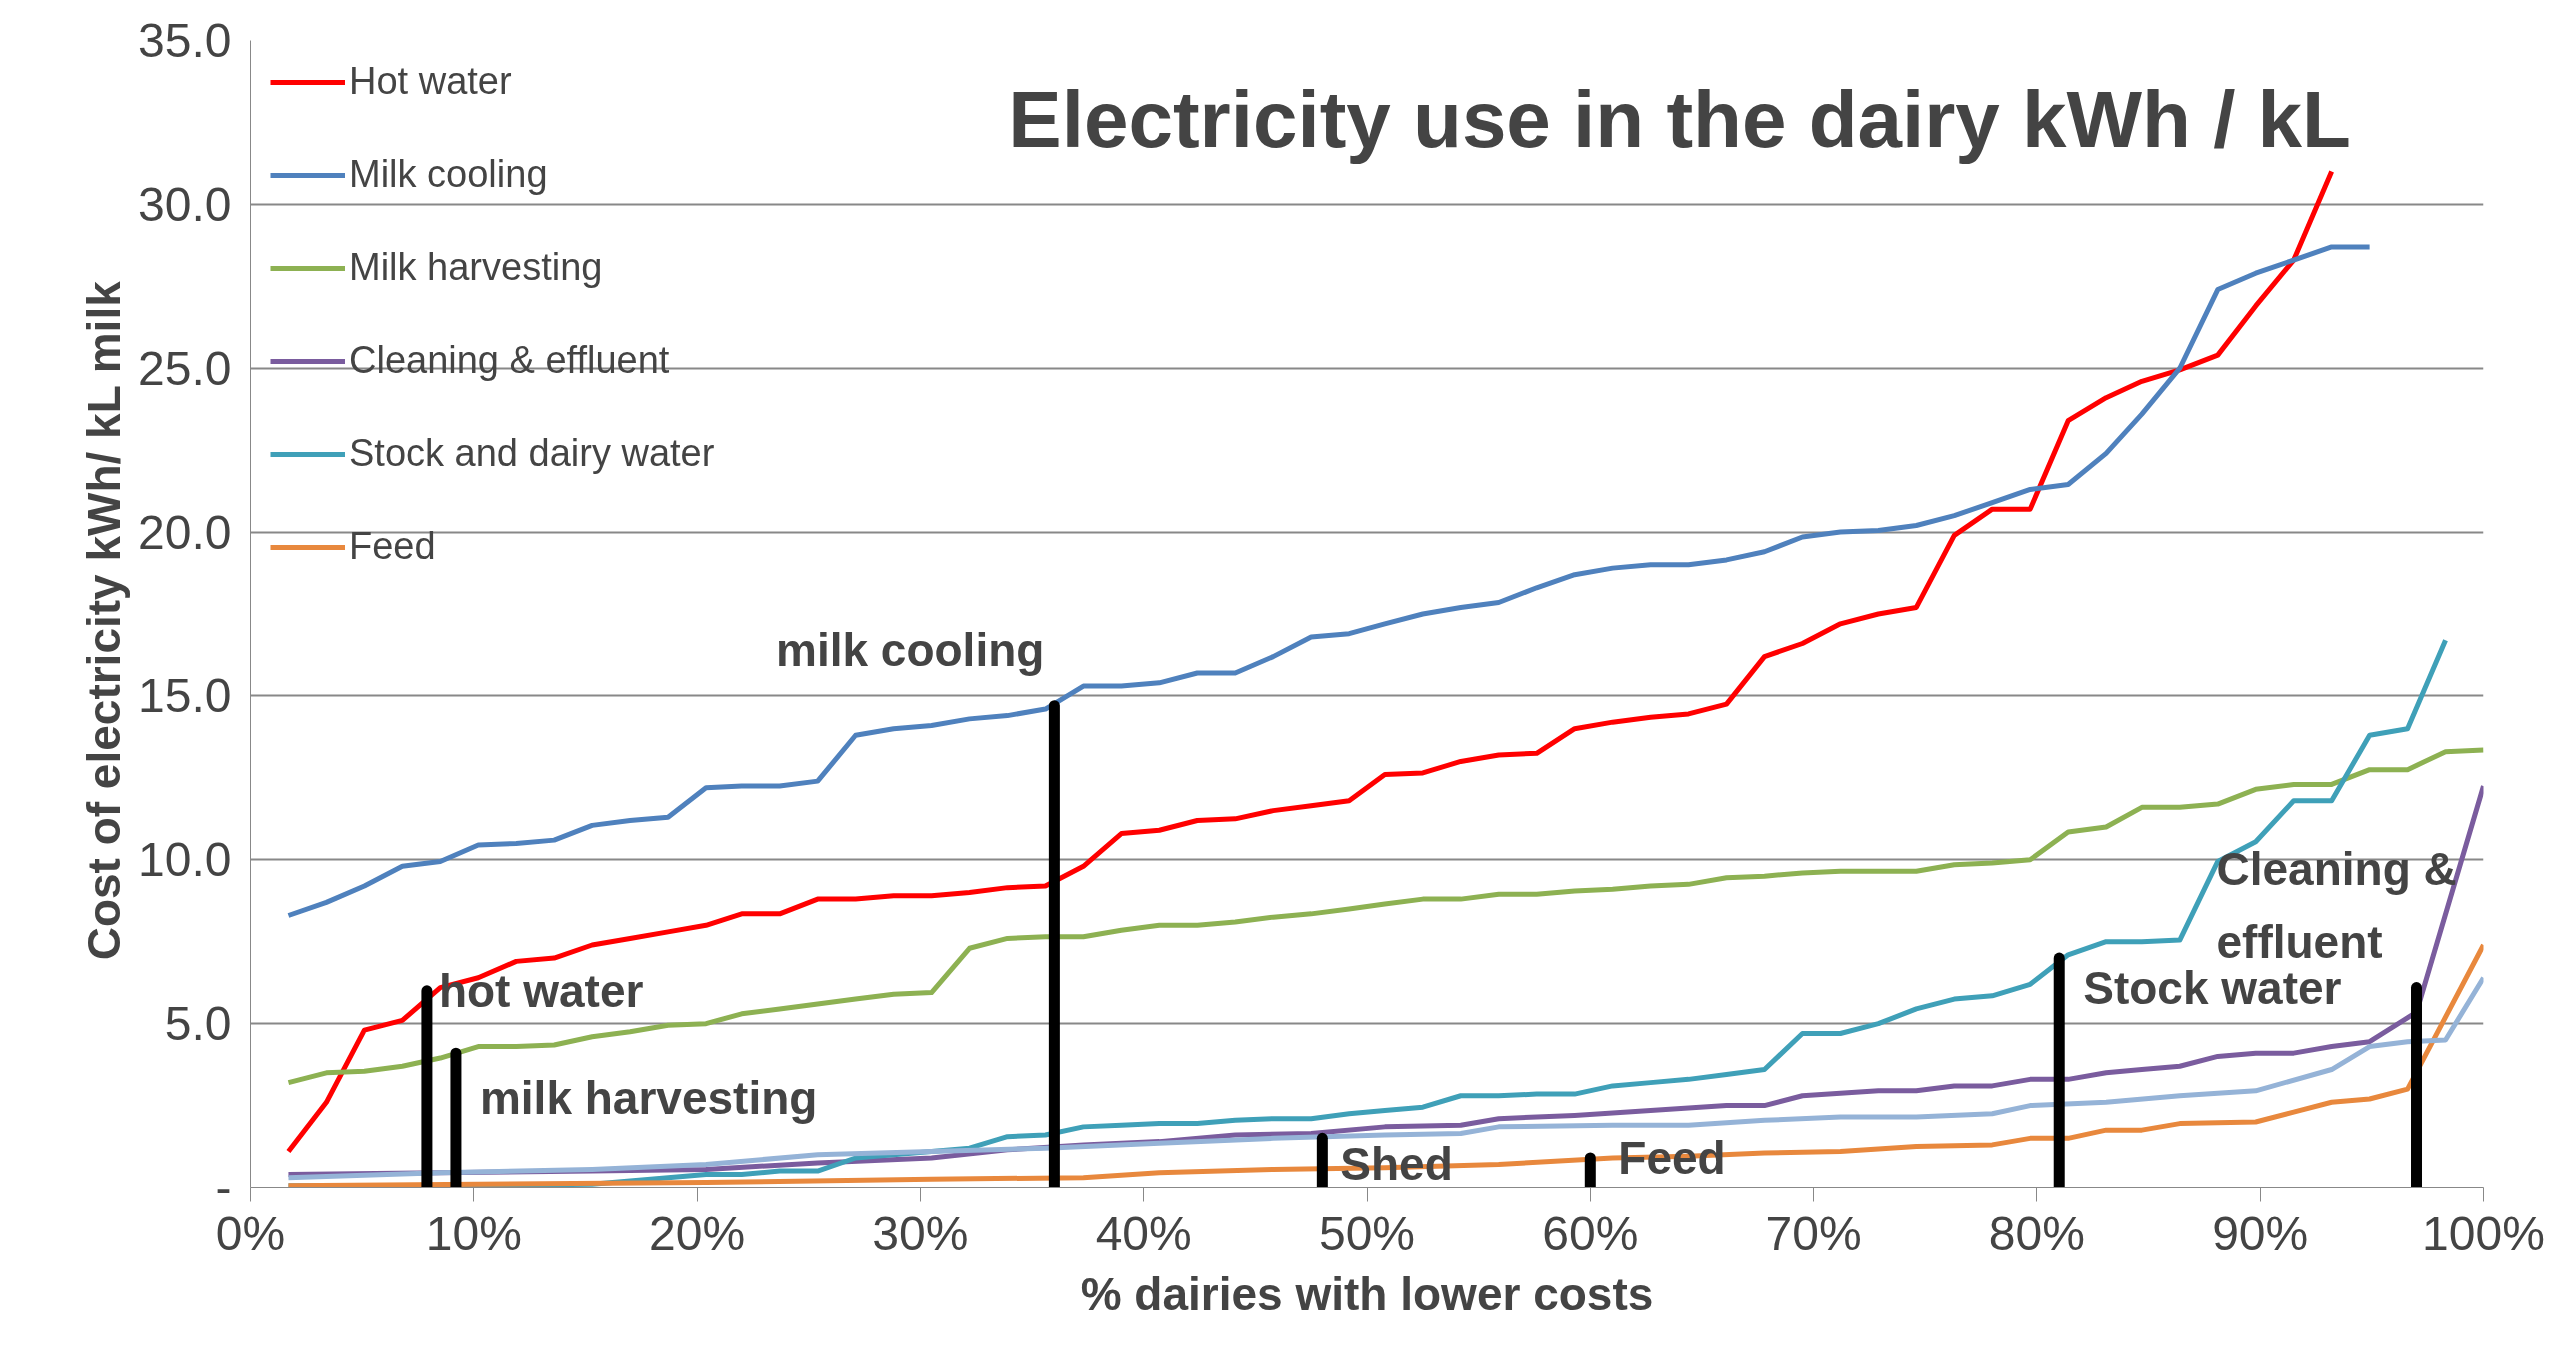 Image resolution: width=2573 pixels, height=1357 pixels. What do you see at coordinates (185, 40) in the screenshot?
I see `y-tick-label: 35.0` at bounding box center [185, 40].